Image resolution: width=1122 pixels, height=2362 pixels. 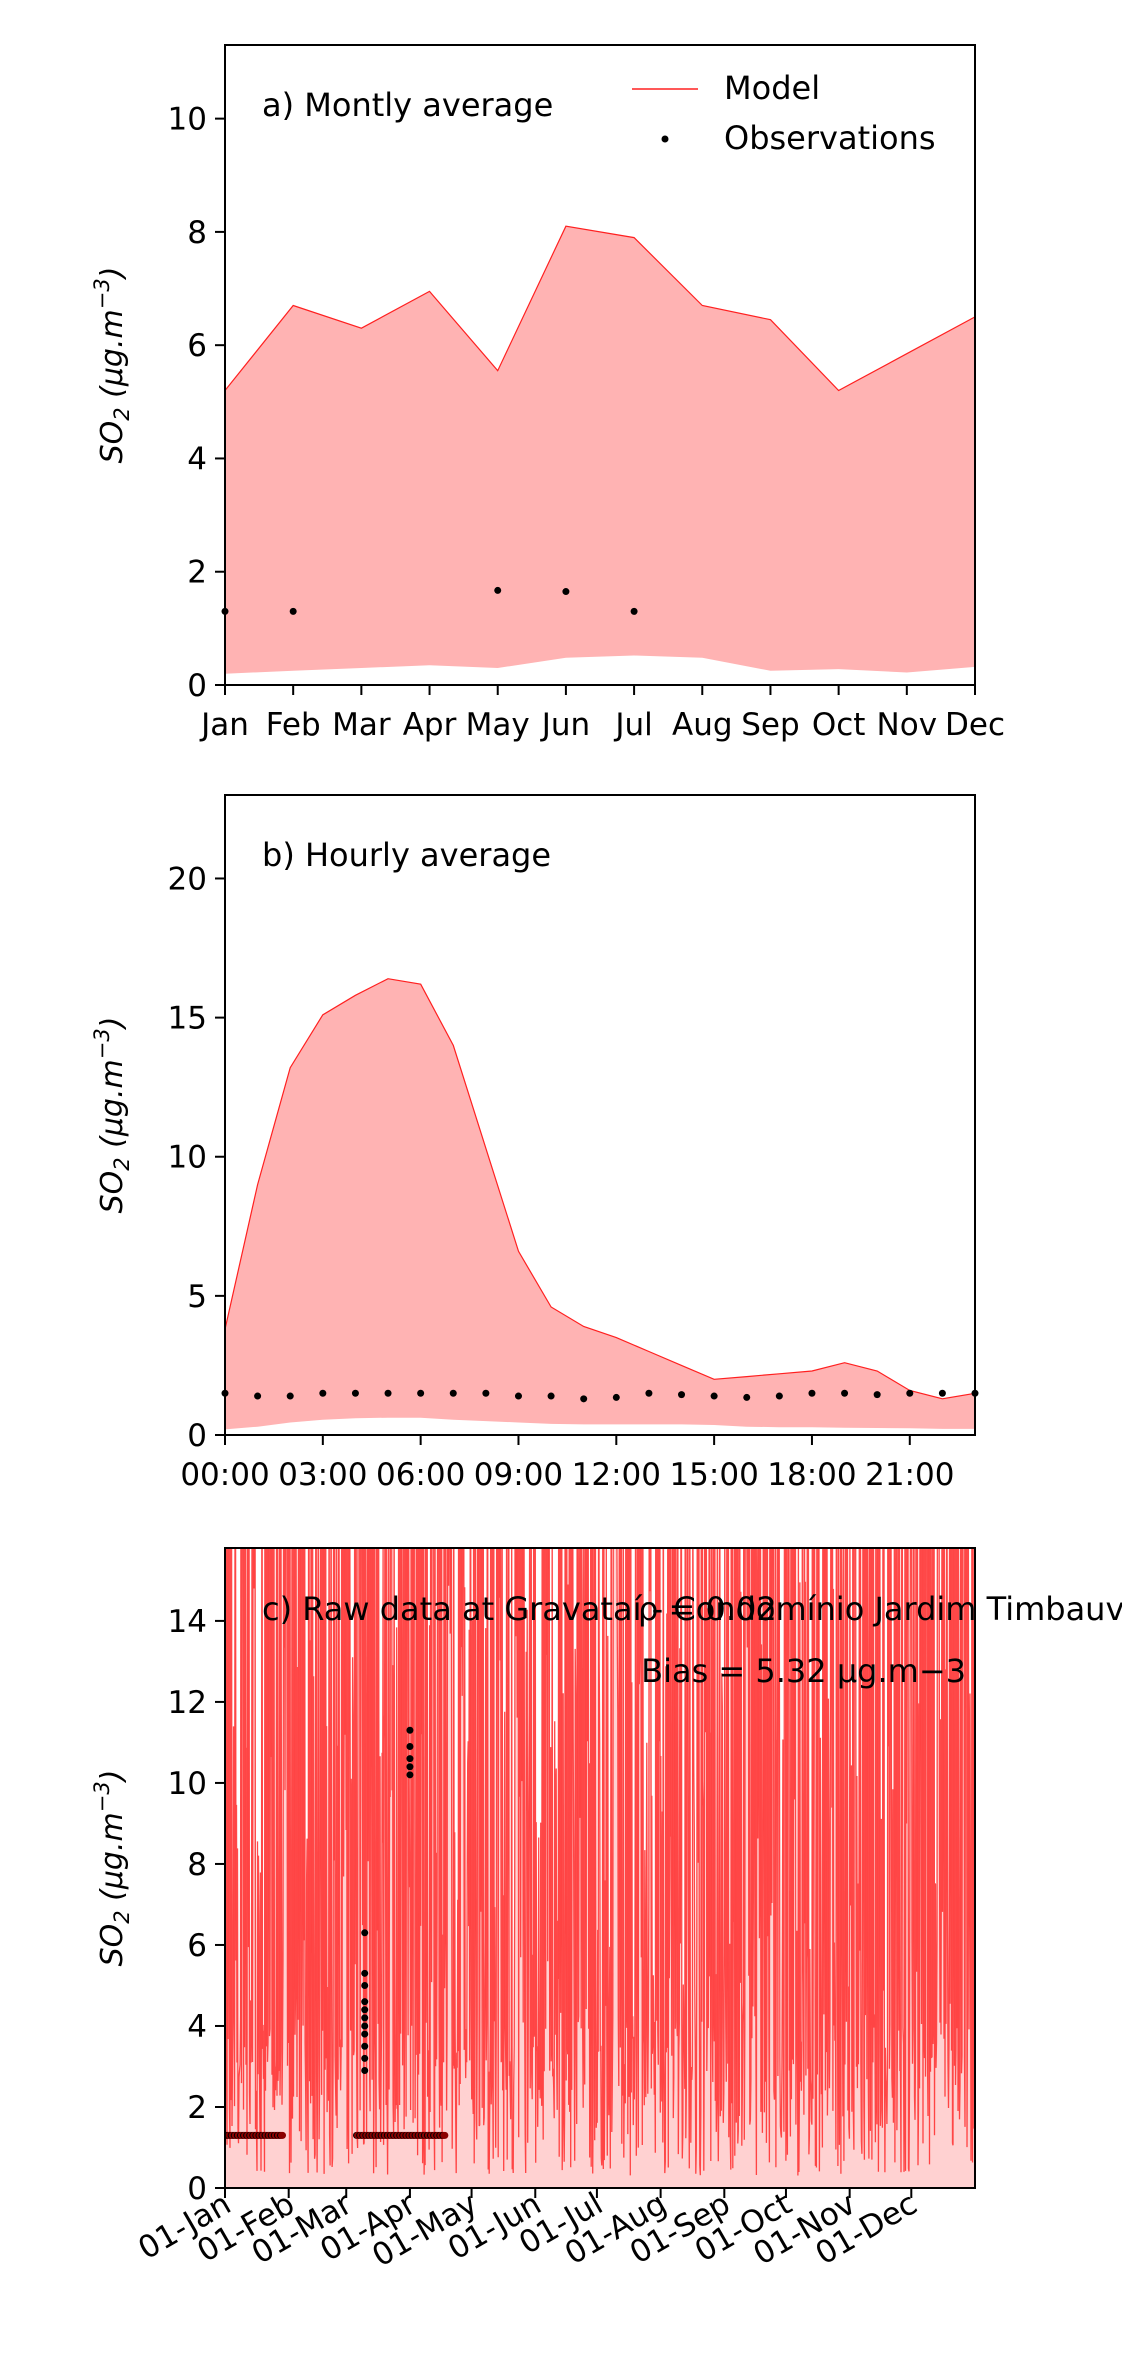 I want to click on panel-a-y-axis: 0 2 4 6 8 10, so click(x=196, y=403).